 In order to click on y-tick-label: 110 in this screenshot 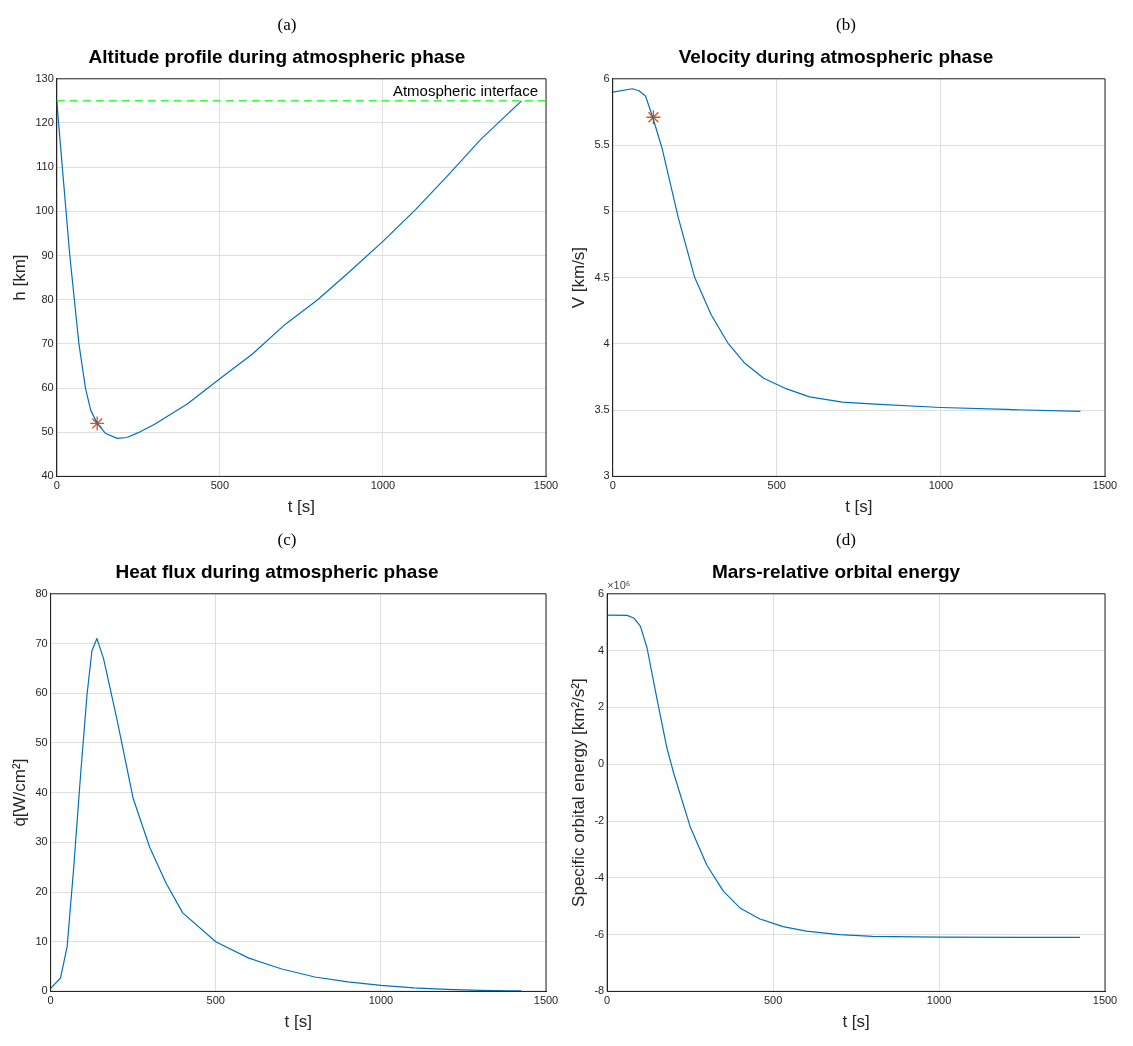, I will do `click(45, 166)`.